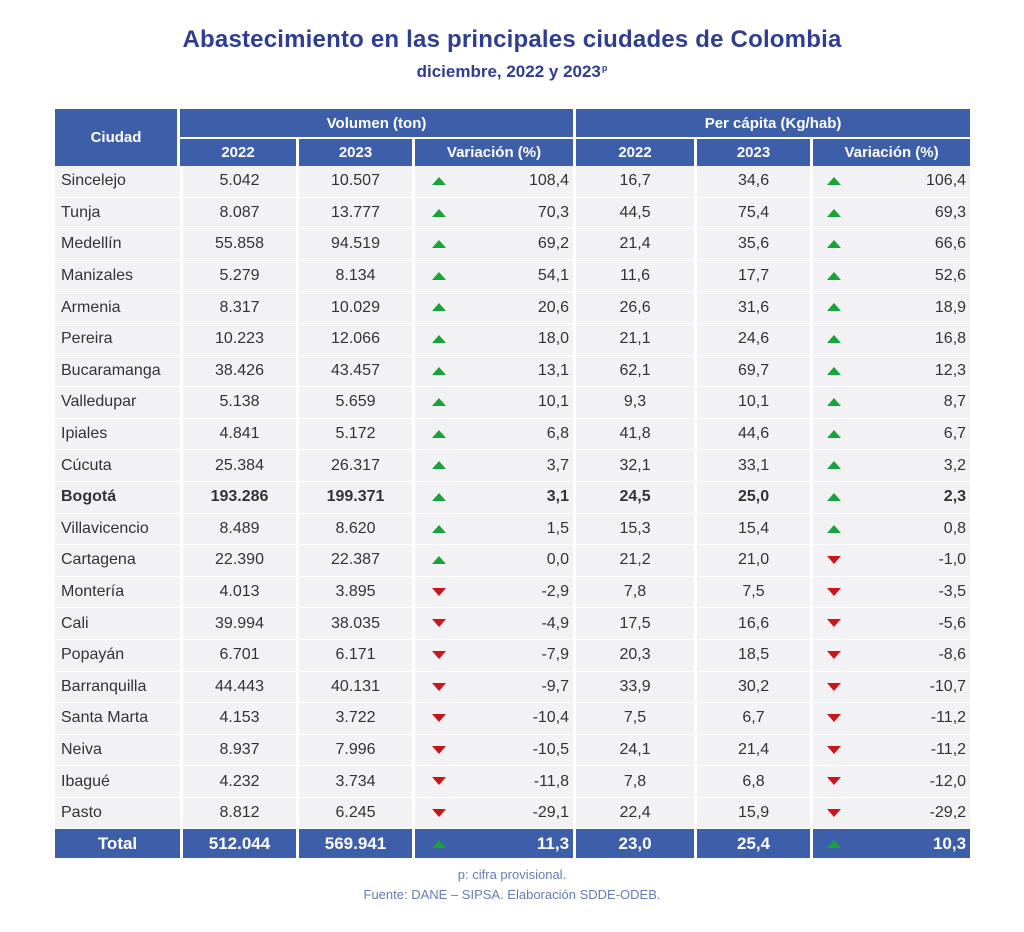 The image size is (1024, 932). I want to click on table-row: Tunja 8.087 13.777 70,3 44,5 75,4 69,3, so click(513, 213).